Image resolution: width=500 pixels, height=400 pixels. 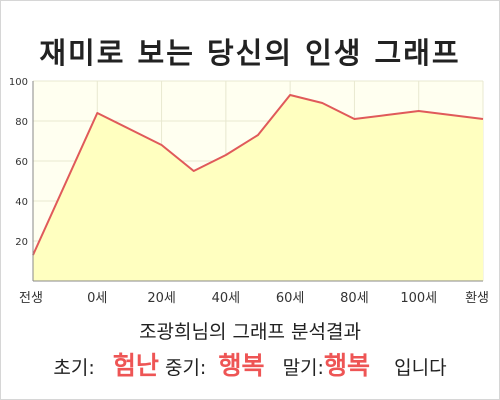 What do you see at coordinates (290, 298) in the screenshot?
I see `x-tick-label: 60세` at bounding box center [290, 298].